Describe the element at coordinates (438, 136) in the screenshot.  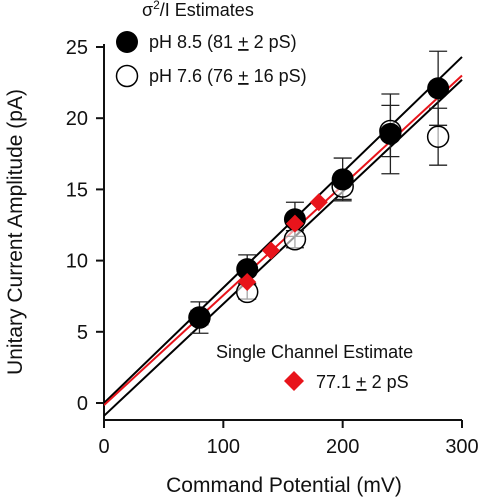
I see `ph76-point` at that location.